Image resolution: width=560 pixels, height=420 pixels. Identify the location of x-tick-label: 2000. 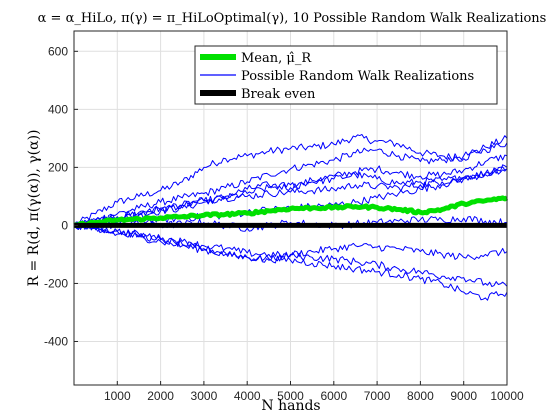
(160, 396).